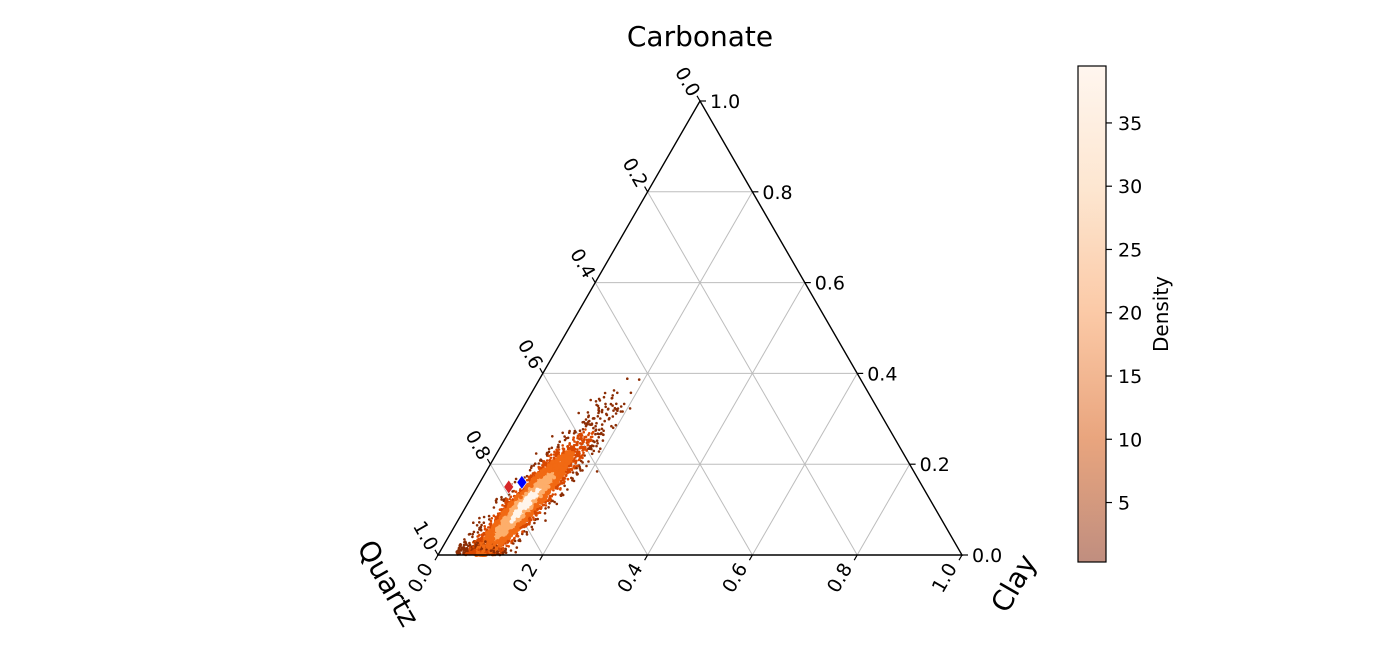  I want to click on tick-label-clay: 0.2, so click(526, 577).